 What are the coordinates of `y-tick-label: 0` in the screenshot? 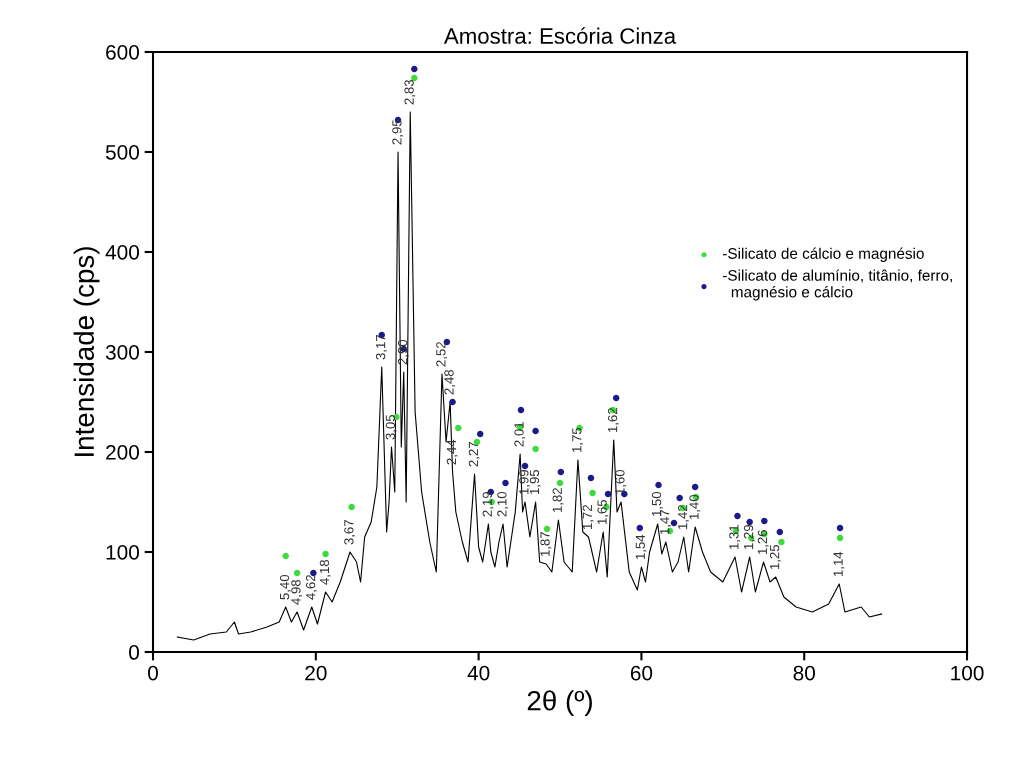 It's located at (134, 652).